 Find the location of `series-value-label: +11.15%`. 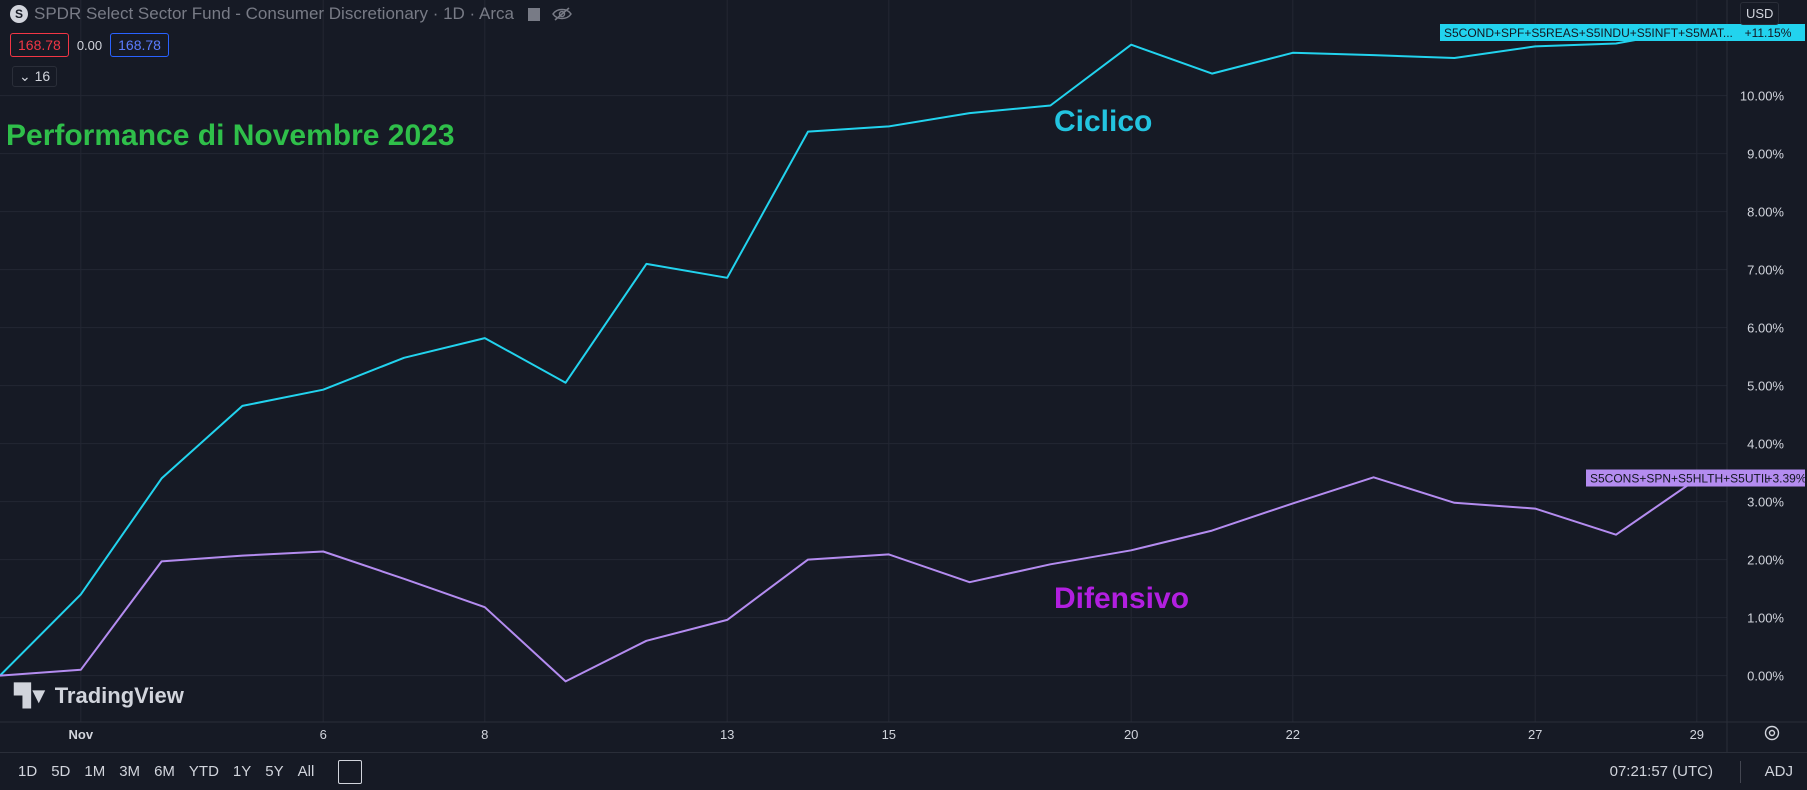

series-value-label: +11.15% is located at coordinates (1768, 33).